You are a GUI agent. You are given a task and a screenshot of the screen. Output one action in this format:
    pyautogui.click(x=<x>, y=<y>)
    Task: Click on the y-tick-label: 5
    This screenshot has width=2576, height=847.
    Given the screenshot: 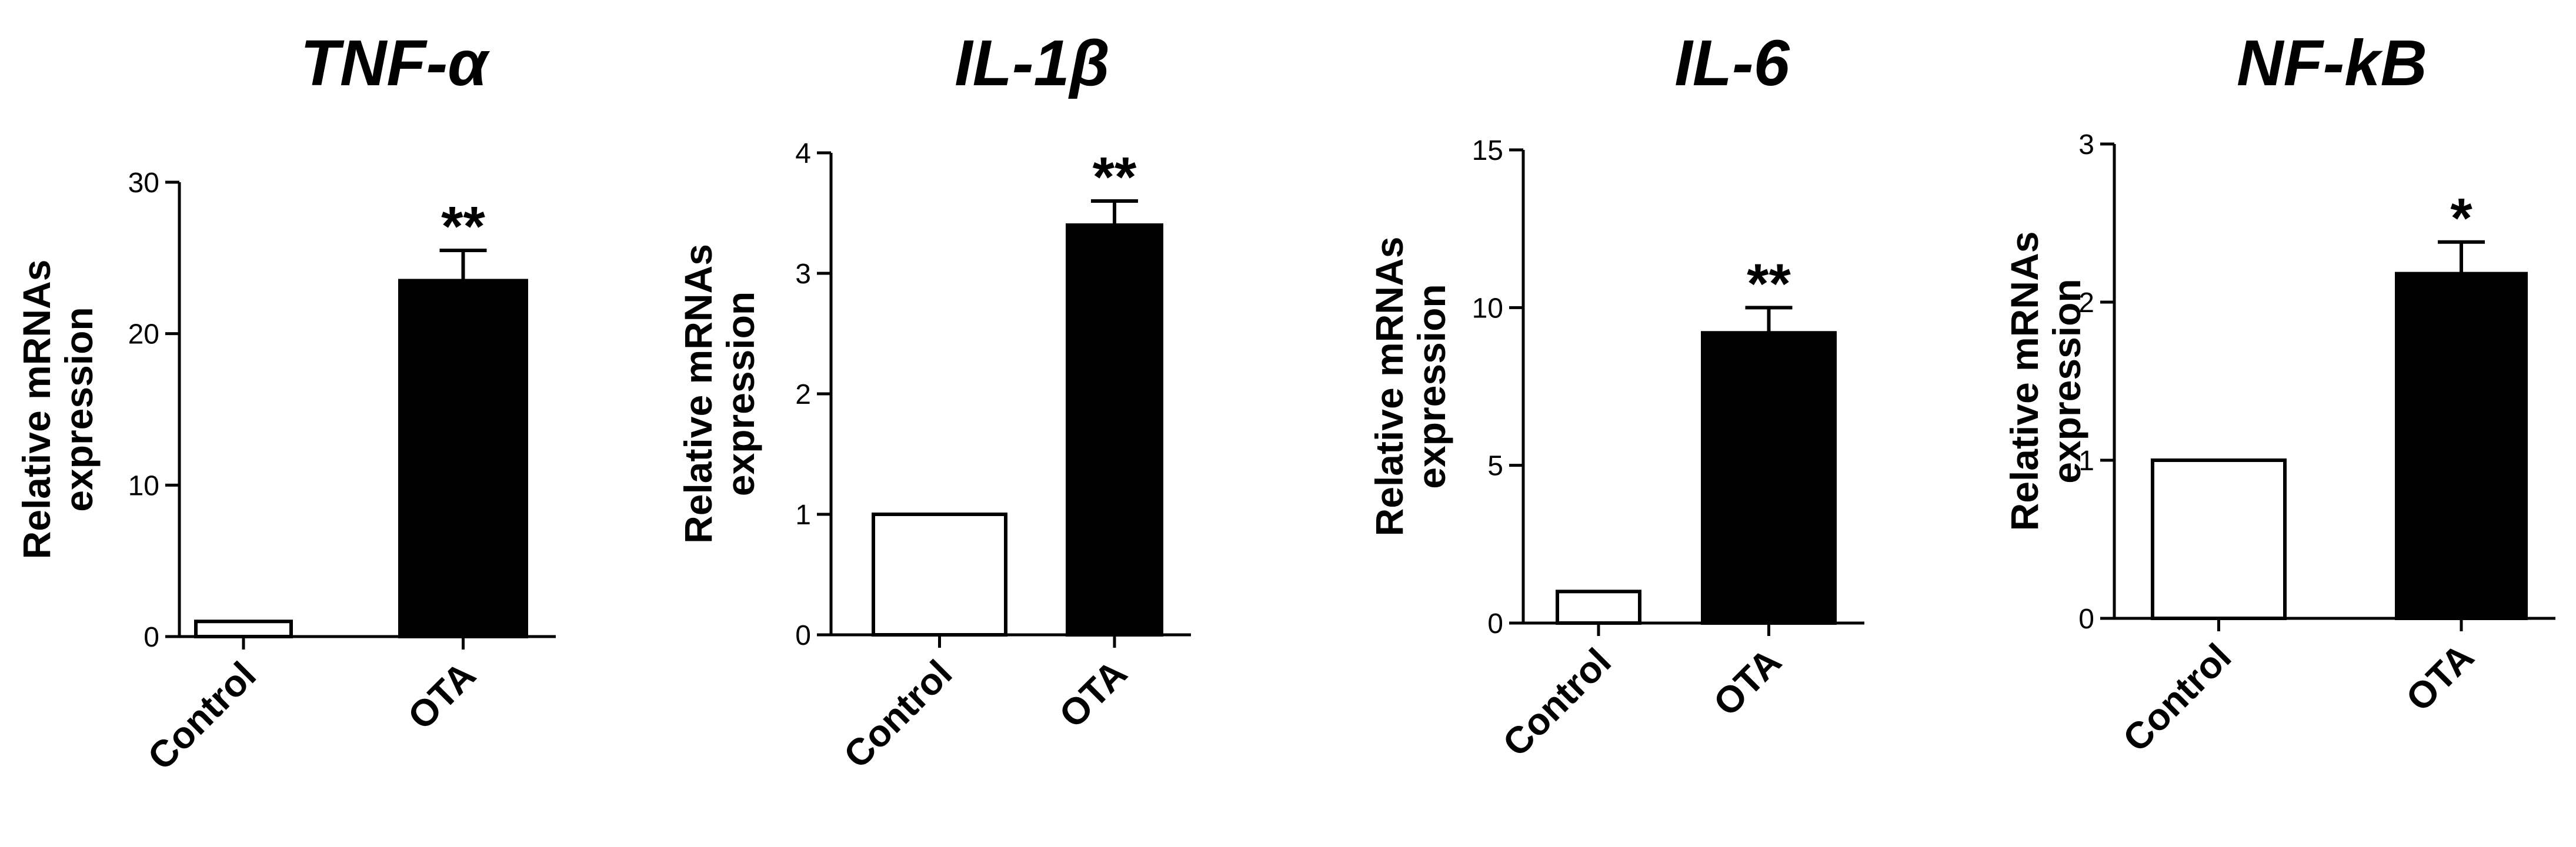 What is the action you would take?
    pyautogui.click(x=1495, y=466)
    